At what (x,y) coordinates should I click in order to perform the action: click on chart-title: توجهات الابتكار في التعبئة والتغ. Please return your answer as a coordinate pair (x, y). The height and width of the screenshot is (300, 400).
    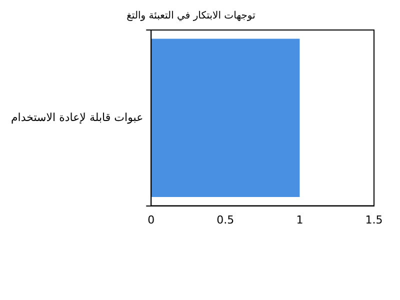
    Looking at the image, I should click on (191, 16).